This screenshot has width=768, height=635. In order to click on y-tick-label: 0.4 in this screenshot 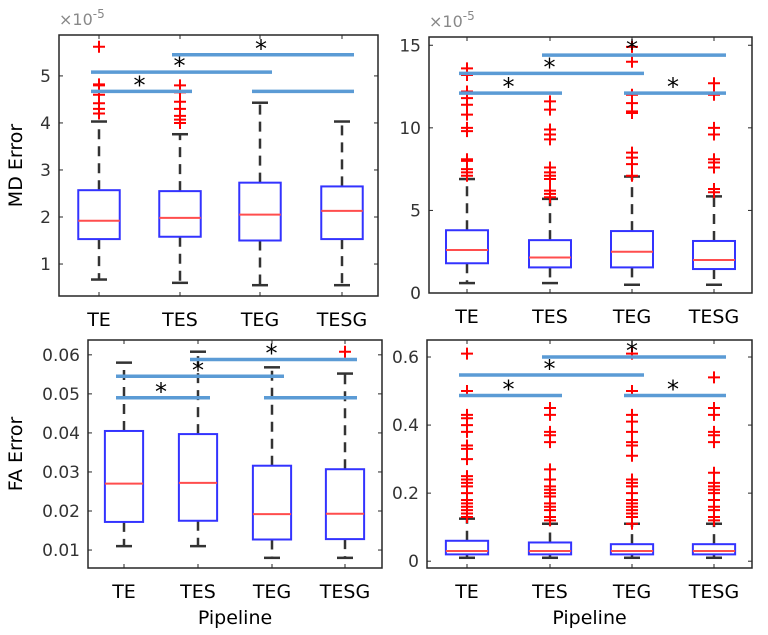, I will do `click(405, 426)`.